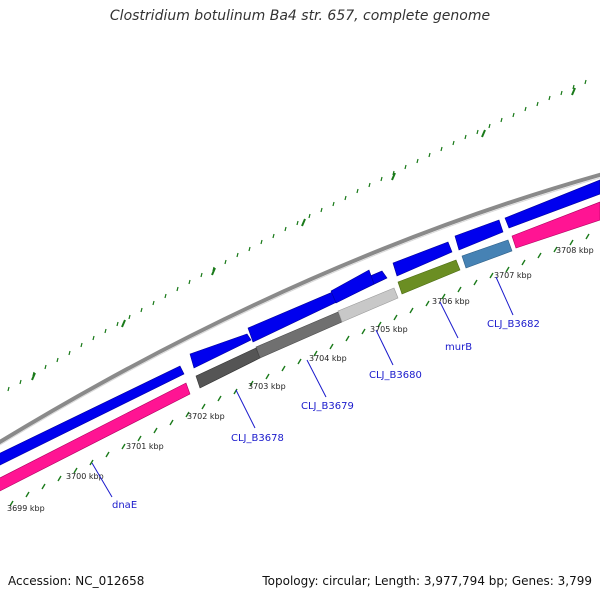  I want to click on scale-label: 3704 kbp, so click(328, 358).